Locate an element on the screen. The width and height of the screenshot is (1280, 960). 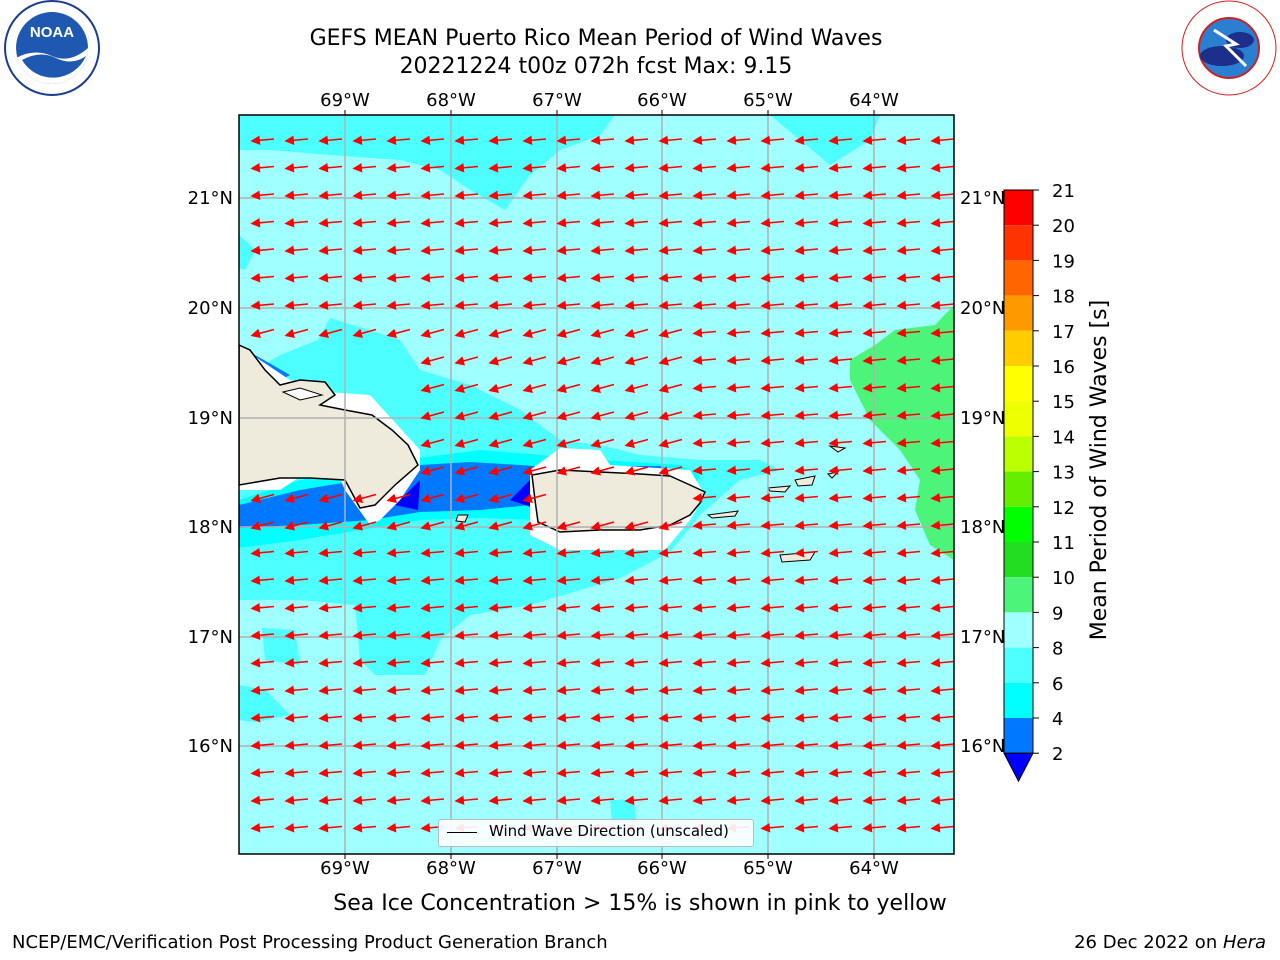
lat-label-right: 21°N is located at coordinates (982, 198).